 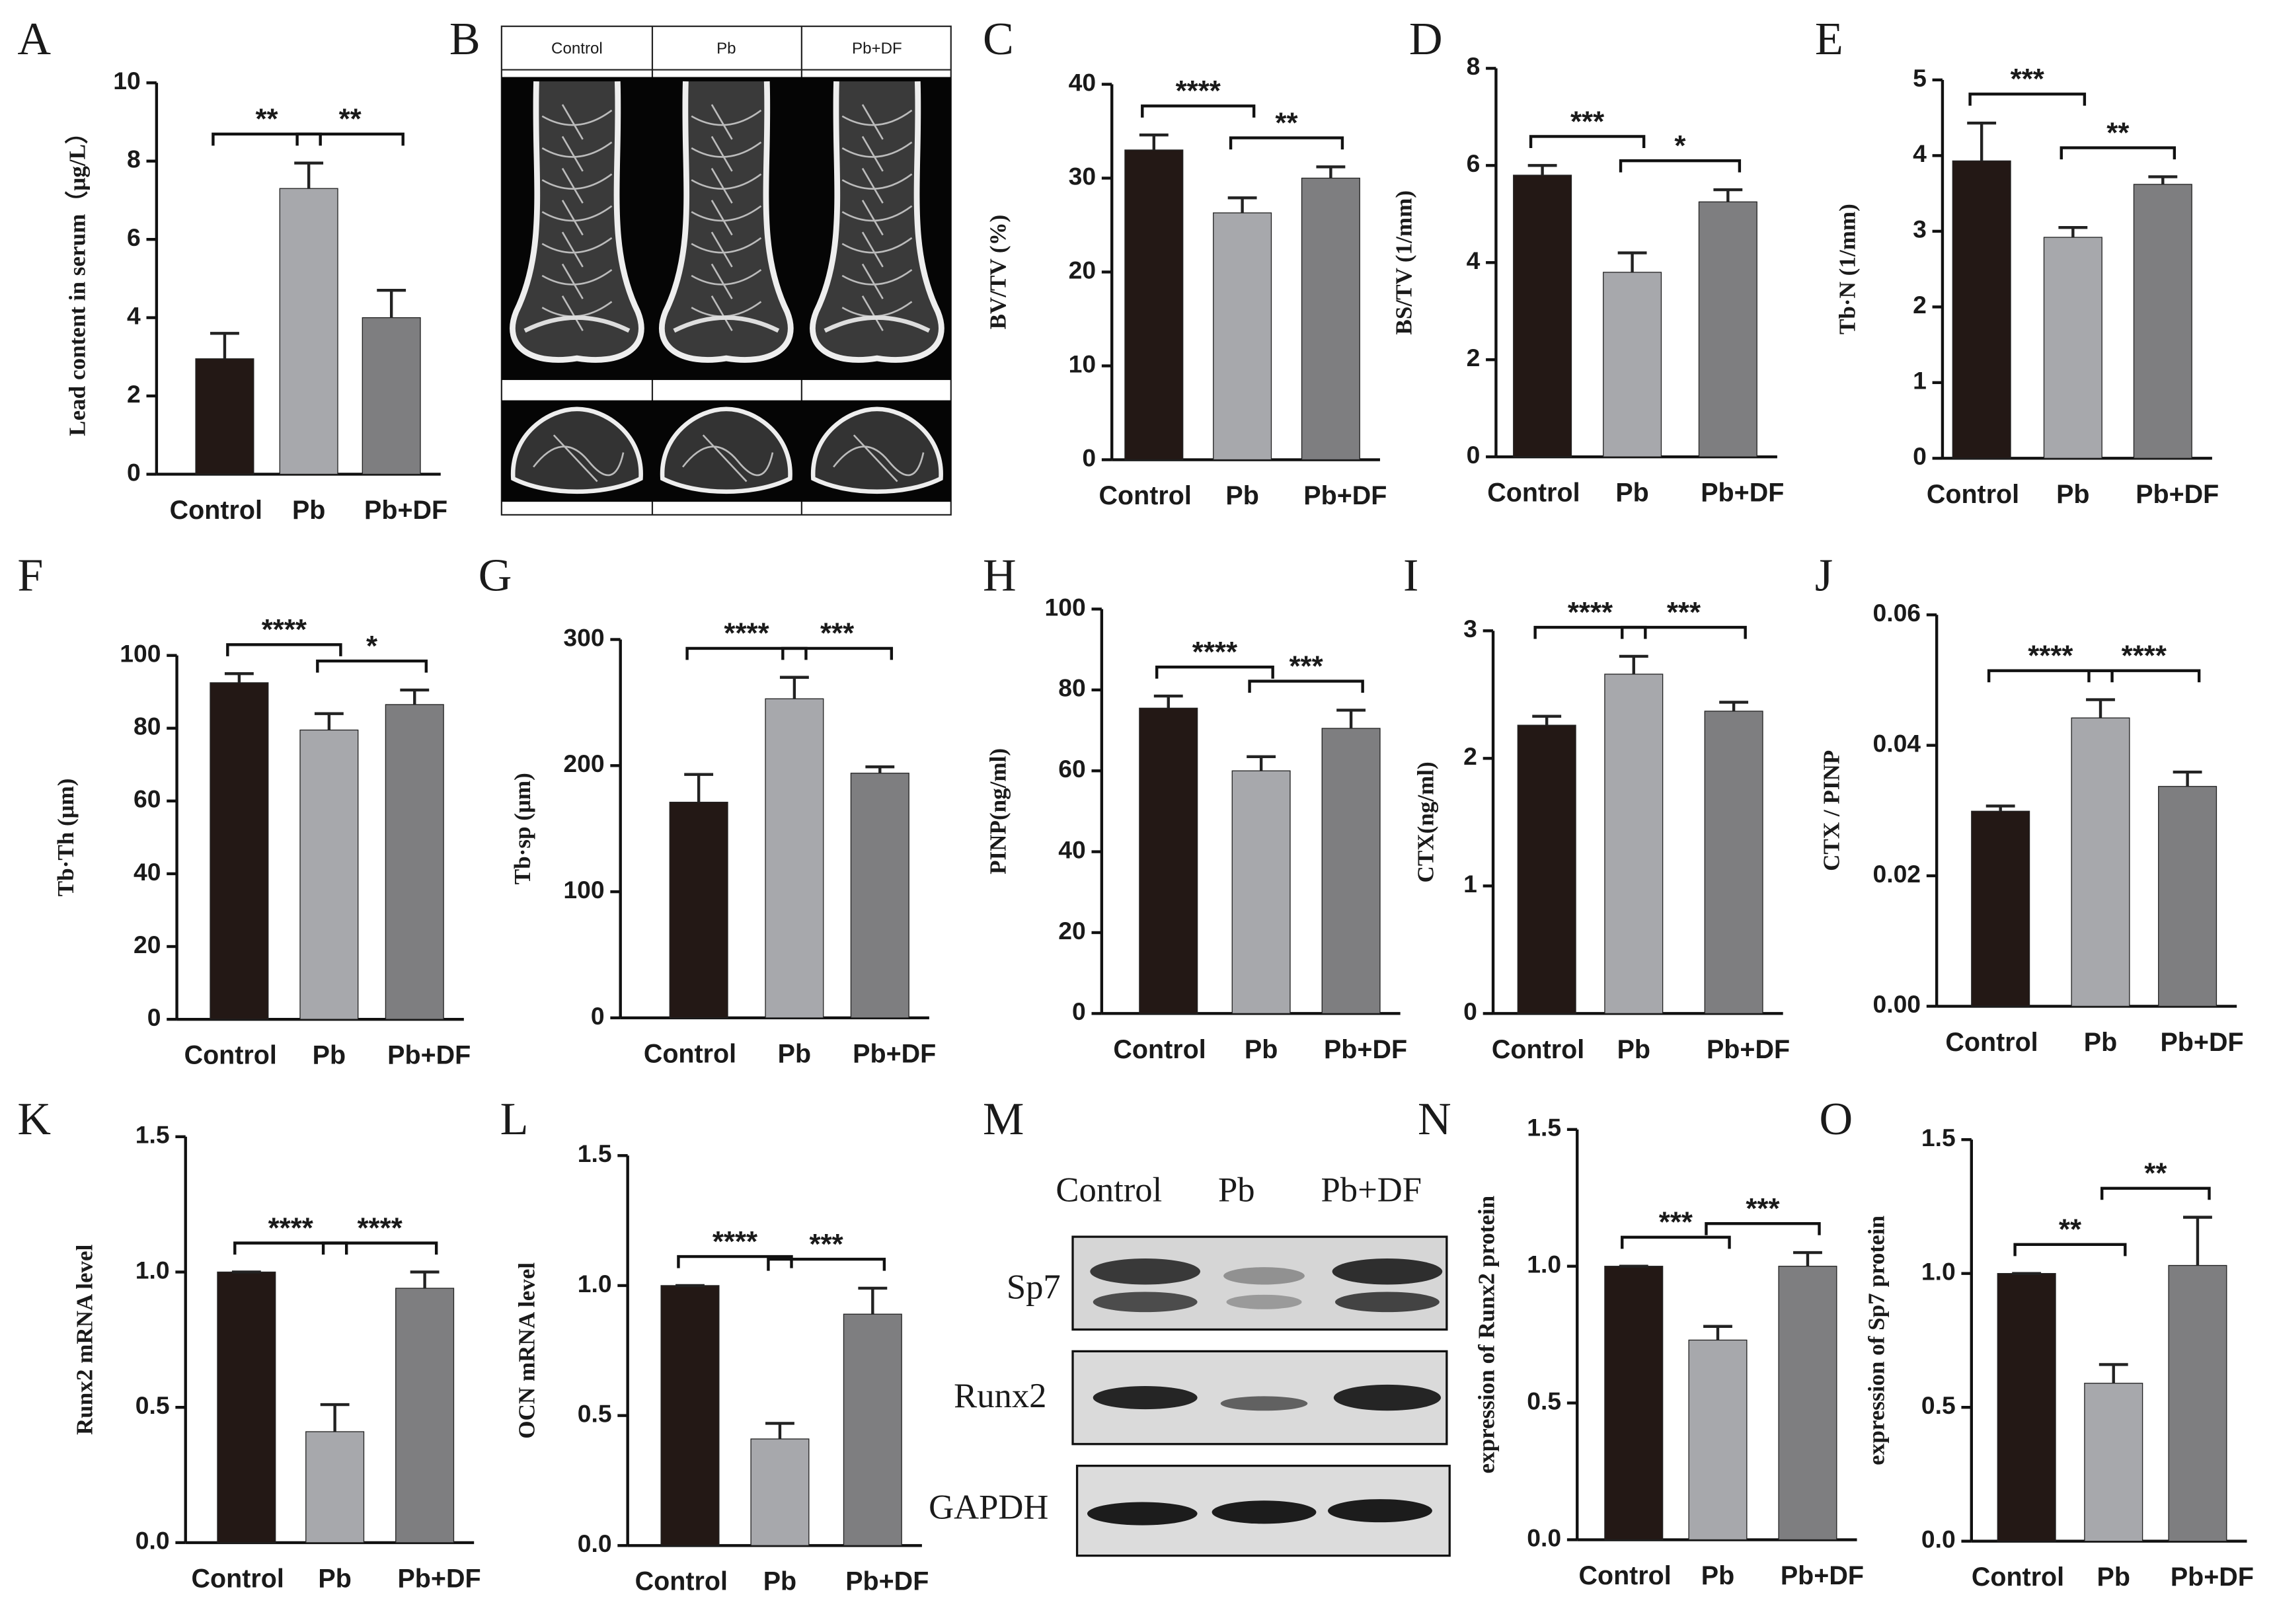 What do you see at coordinates (34, 1119) in the screenshot?
I see `panel-letter: K` at bounding box center [34, 1119].